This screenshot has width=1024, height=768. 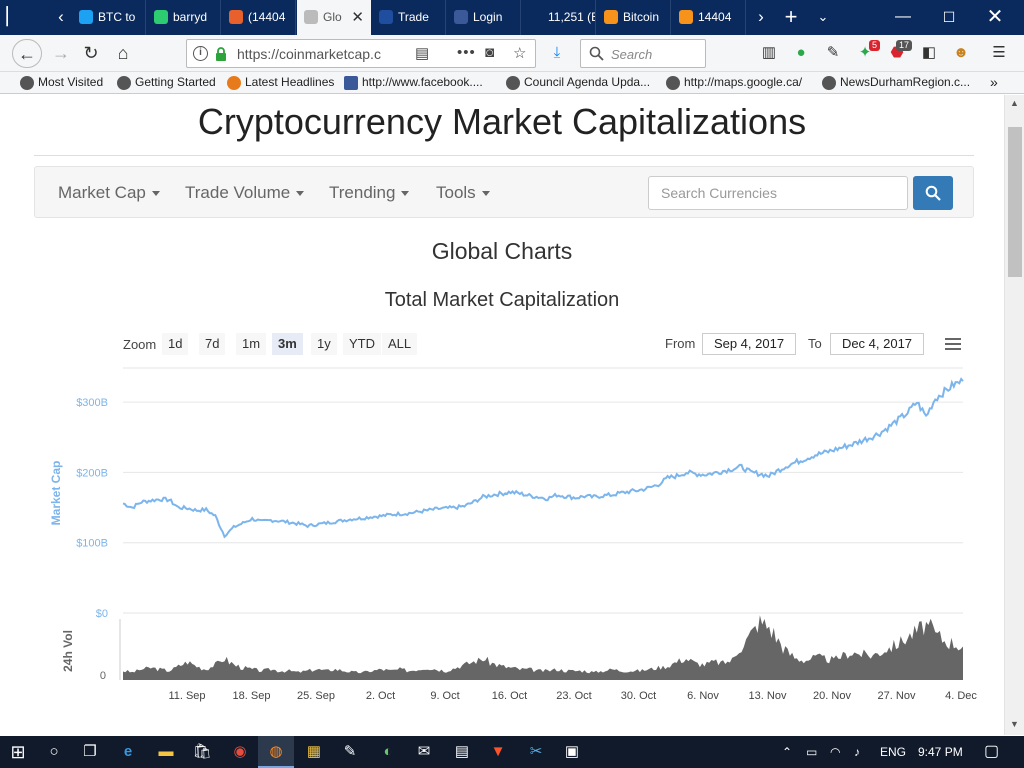 What do you see at coordinates (778, 193) in the screenshot?
I see `search-currencies-input: Search Currencies` at bounding box center [778, 193].